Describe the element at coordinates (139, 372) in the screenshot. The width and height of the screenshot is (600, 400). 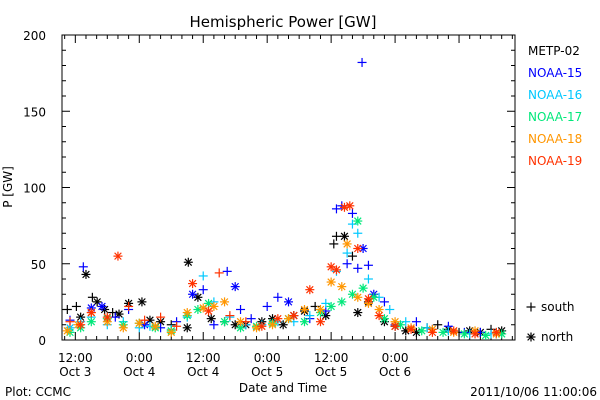
I see `x-tick-label-date: Oct 4` at that location.